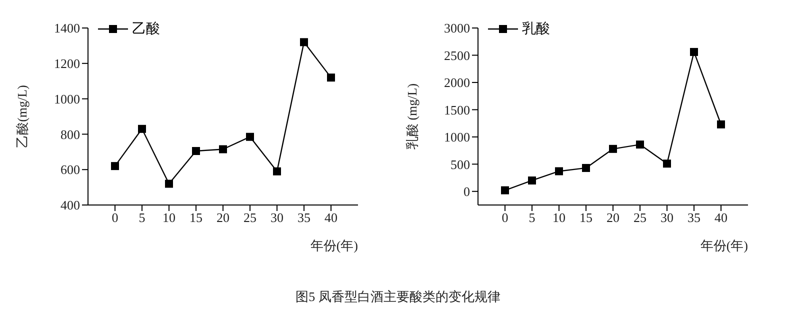 The height and width of the screenshot is (331, 802). Describe the element at coordinates (536, 29) in the screenshot. I see `legend-label: 乳酸` at that location.